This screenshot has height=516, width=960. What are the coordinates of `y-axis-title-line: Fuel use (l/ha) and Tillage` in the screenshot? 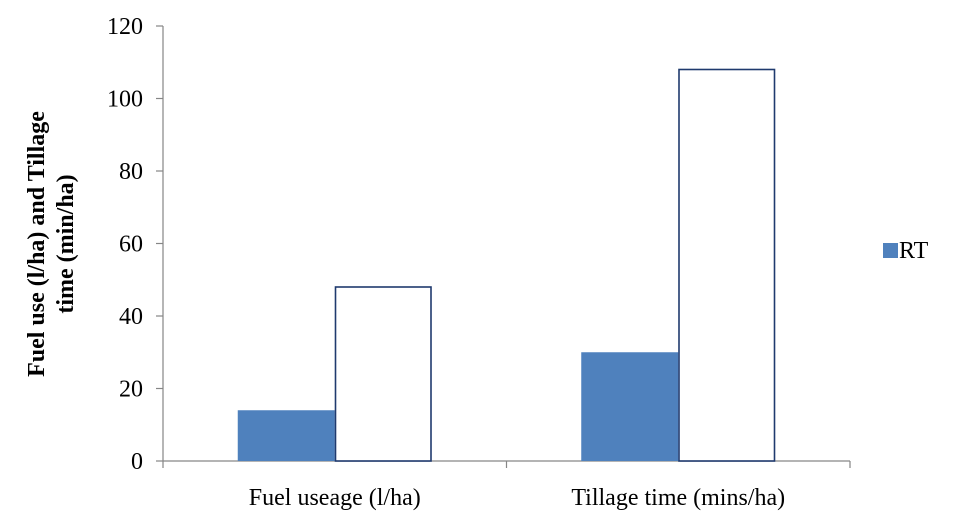 It's located at (37, 244).